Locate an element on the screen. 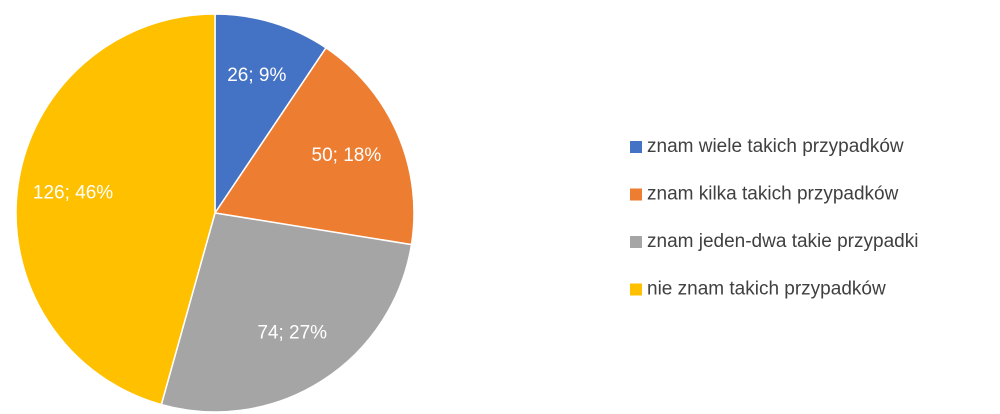 Image resolution: width=1000 pixels, height=414 pixels. legend-label: znam jeden-dwa takie przypadki is located at coordinates (782, 241).